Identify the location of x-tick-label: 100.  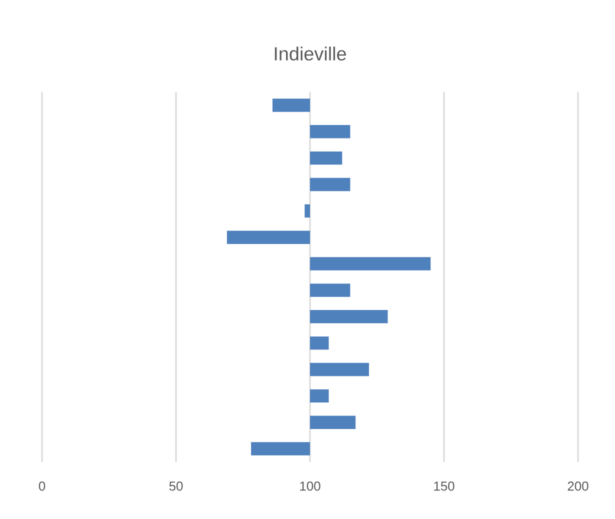
(310, 486).